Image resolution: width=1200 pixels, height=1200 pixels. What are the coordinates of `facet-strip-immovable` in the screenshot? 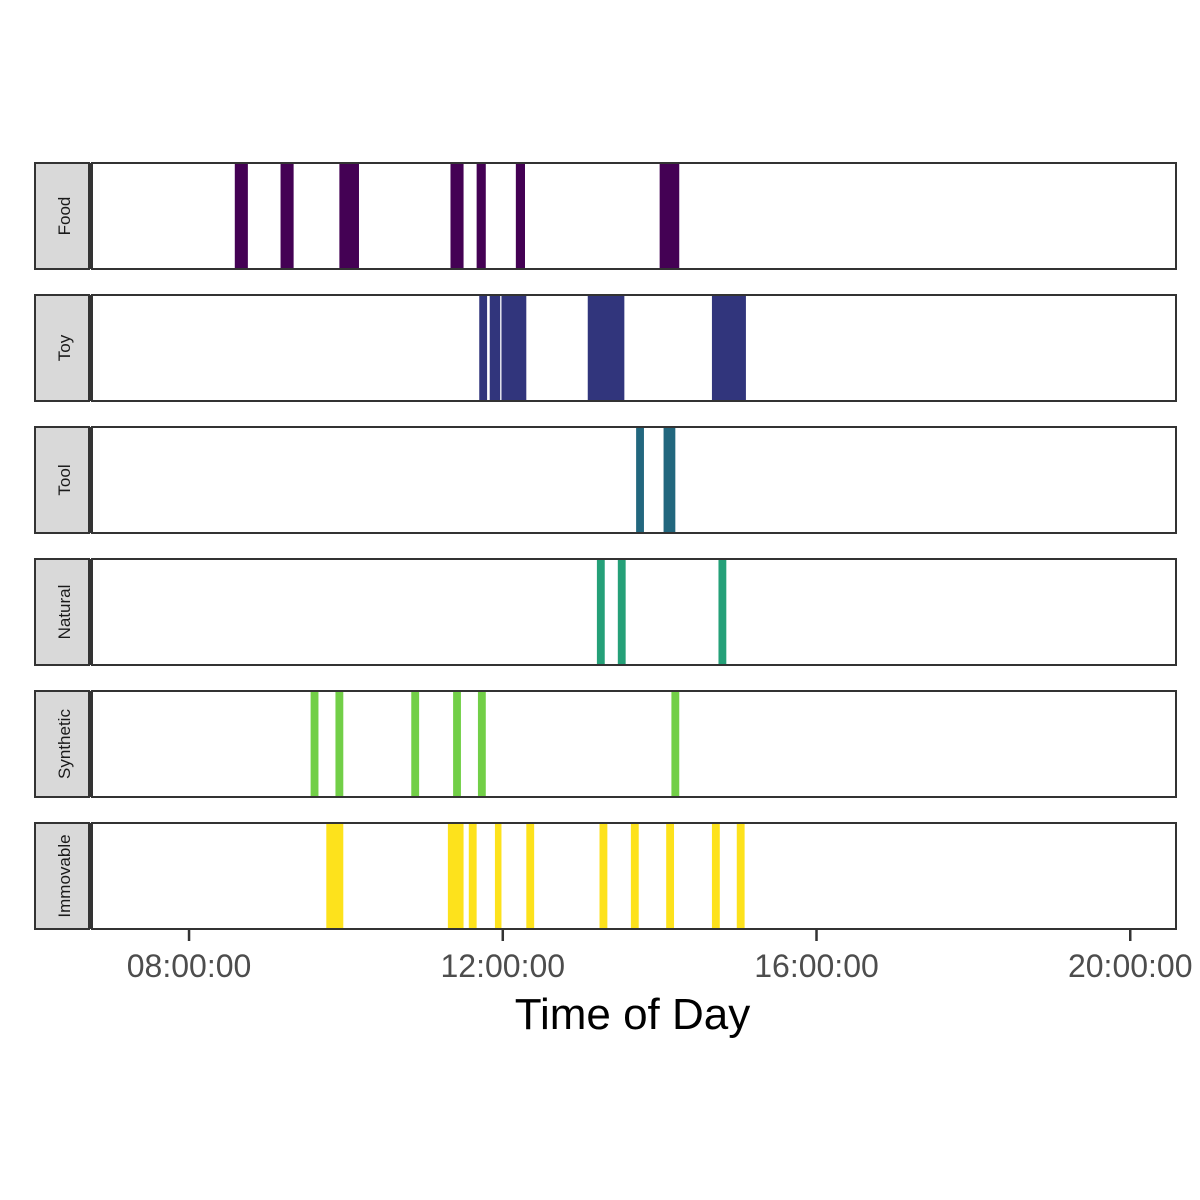 It's located at (62, 876).